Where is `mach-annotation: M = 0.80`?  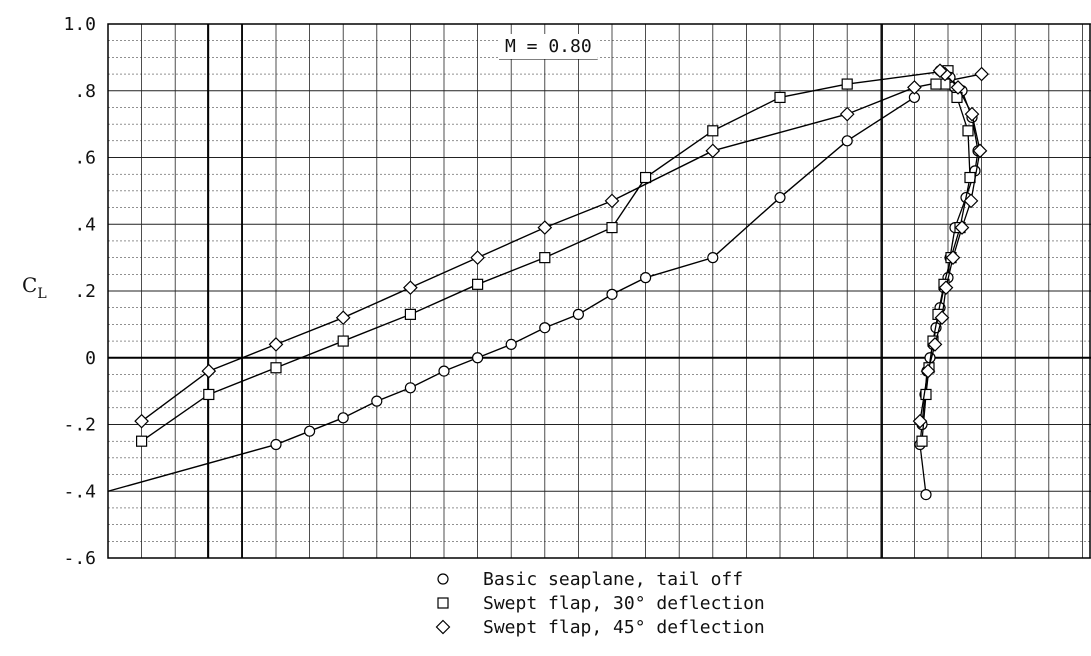 mach-annotation: M = 0.80 is located at coordinates (548, 46).